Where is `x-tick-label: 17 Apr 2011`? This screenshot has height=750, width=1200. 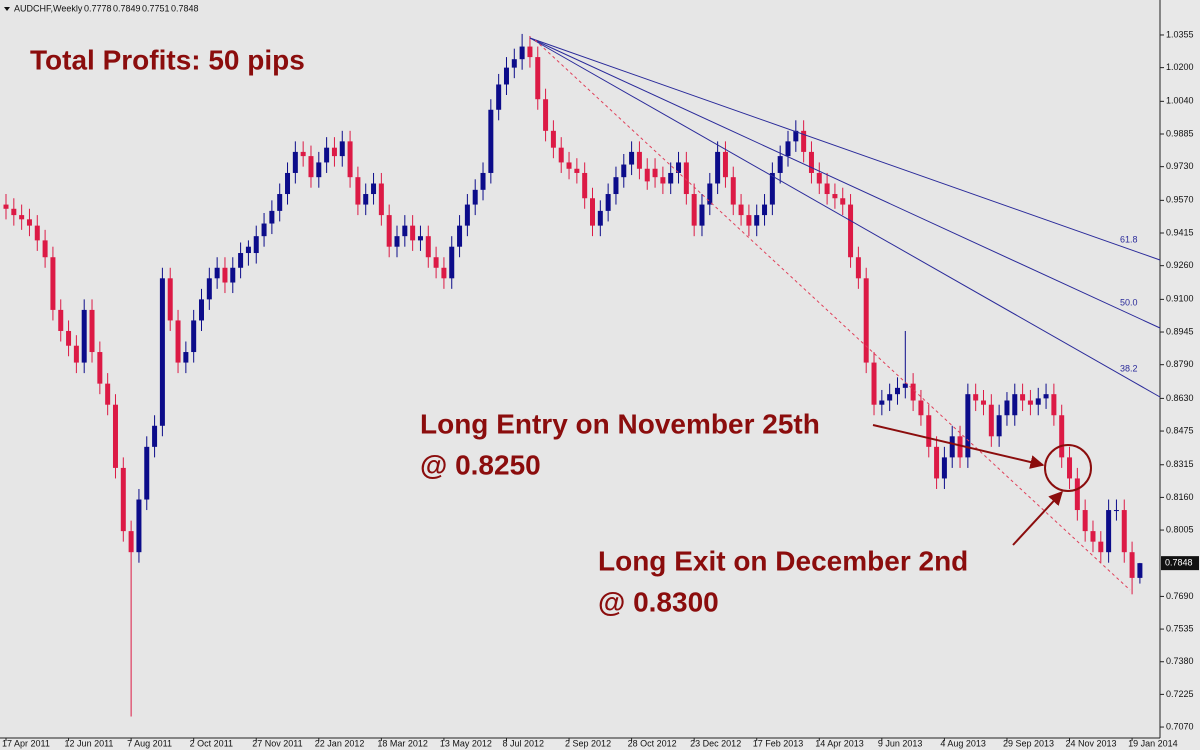
x-tick-label: 17 Apr 2011 is located at coordinates (26, 743).